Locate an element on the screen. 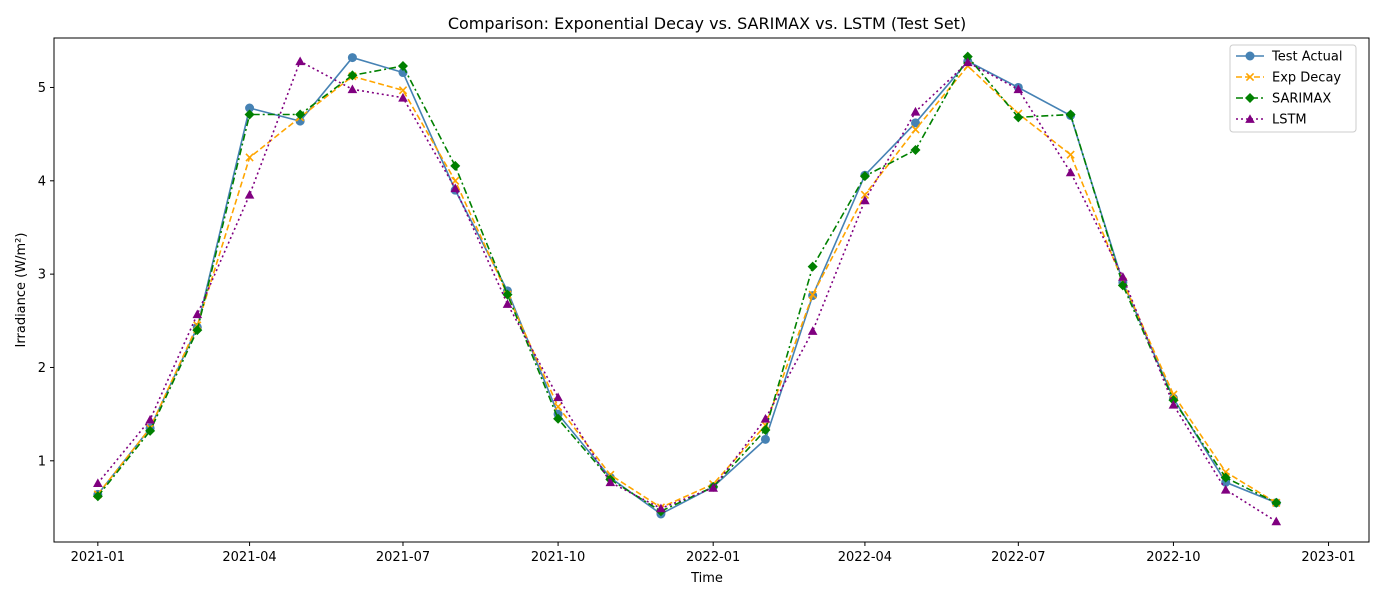 The height and width of the screenshot is (600, 1400). x-axis-label: Time is located at coordinates (706, 578).